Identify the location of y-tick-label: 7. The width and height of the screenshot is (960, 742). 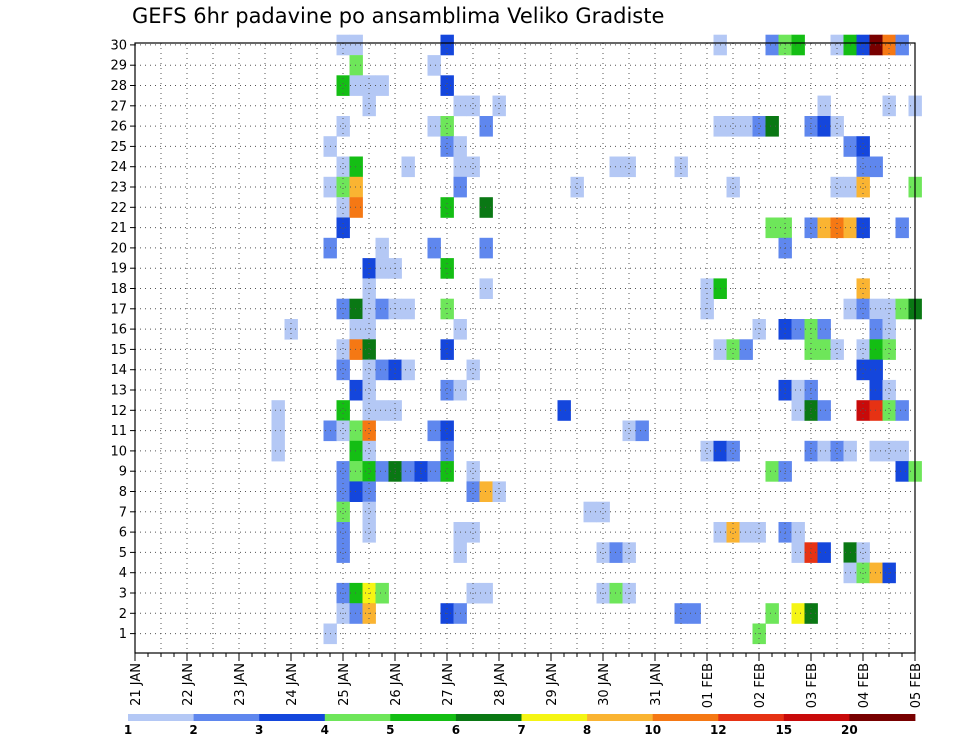
(123, 512).